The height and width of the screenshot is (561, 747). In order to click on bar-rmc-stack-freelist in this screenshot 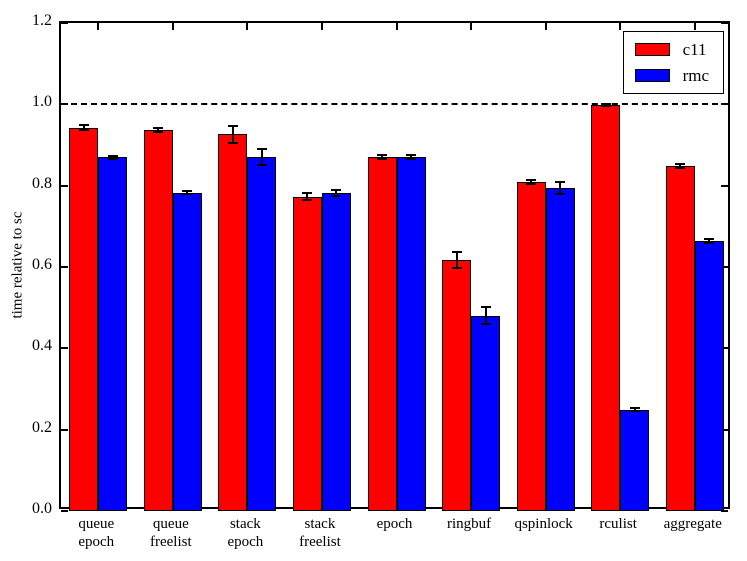, I will do `click(336, 351)`.